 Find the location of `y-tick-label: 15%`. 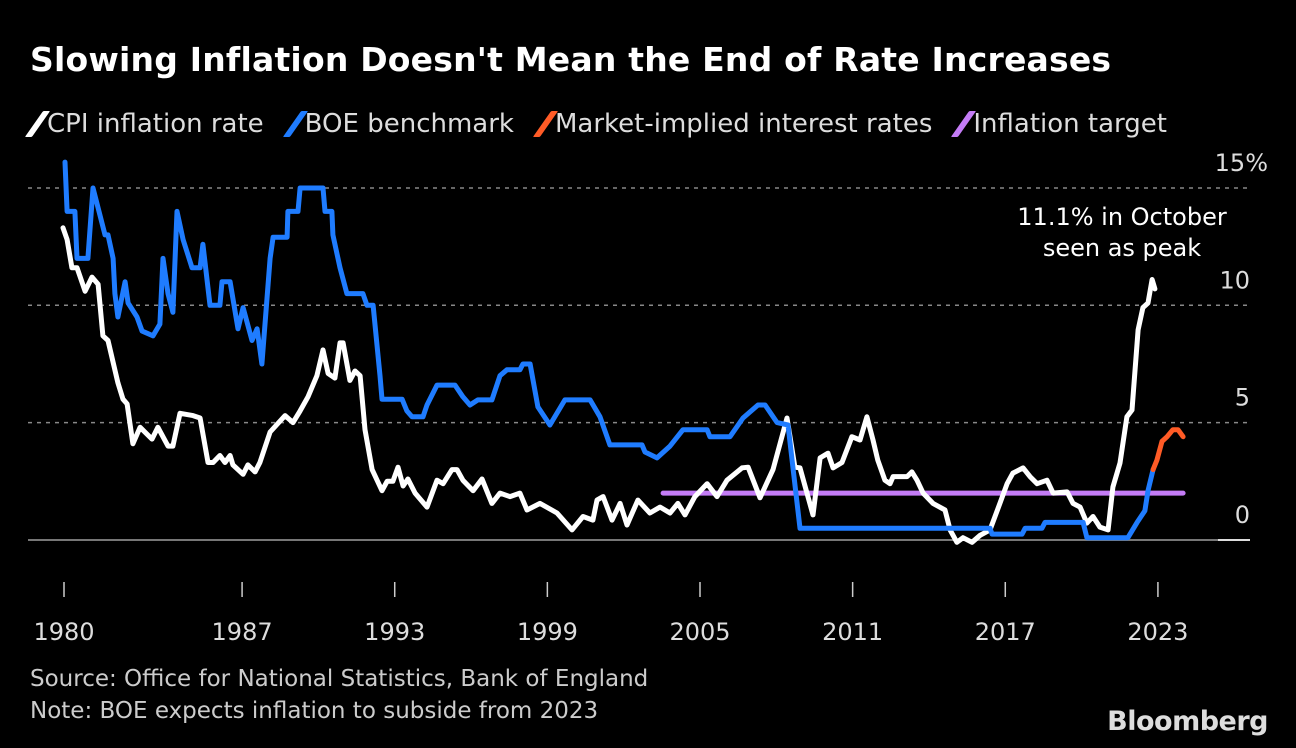

y-tick-label: 15% is located at coordinates (1241, 163).